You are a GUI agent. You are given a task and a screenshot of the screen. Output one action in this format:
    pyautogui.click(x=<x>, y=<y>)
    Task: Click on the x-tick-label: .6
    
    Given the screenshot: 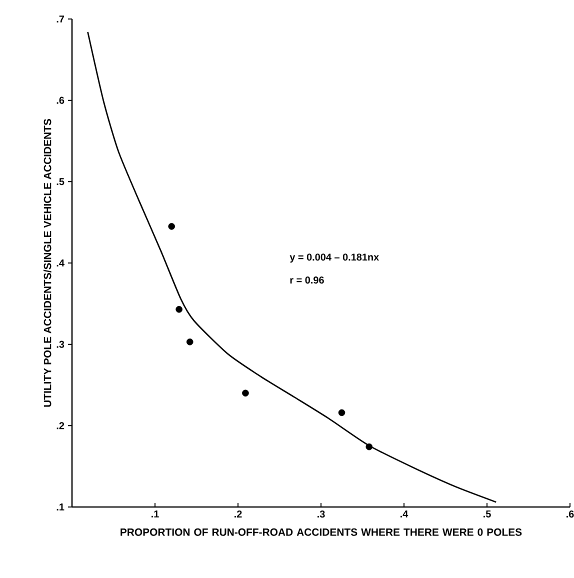 What is the action you would take?
    pyautogui.click(x=570, y=514)
    